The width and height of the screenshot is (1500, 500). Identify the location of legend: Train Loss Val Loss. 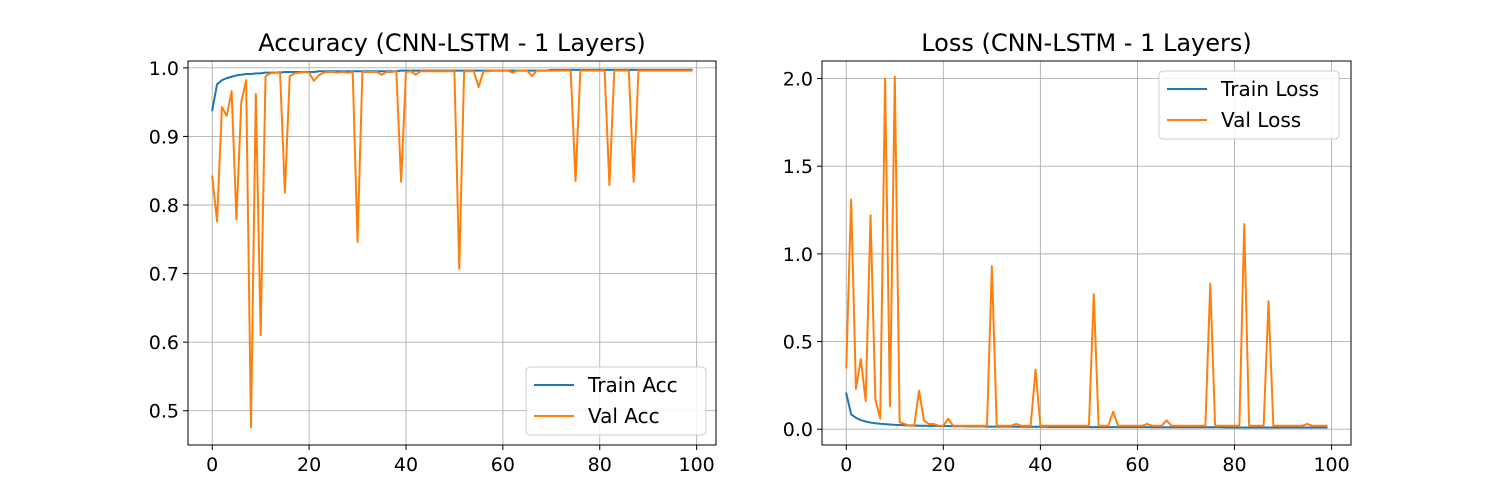
(1249, 105).